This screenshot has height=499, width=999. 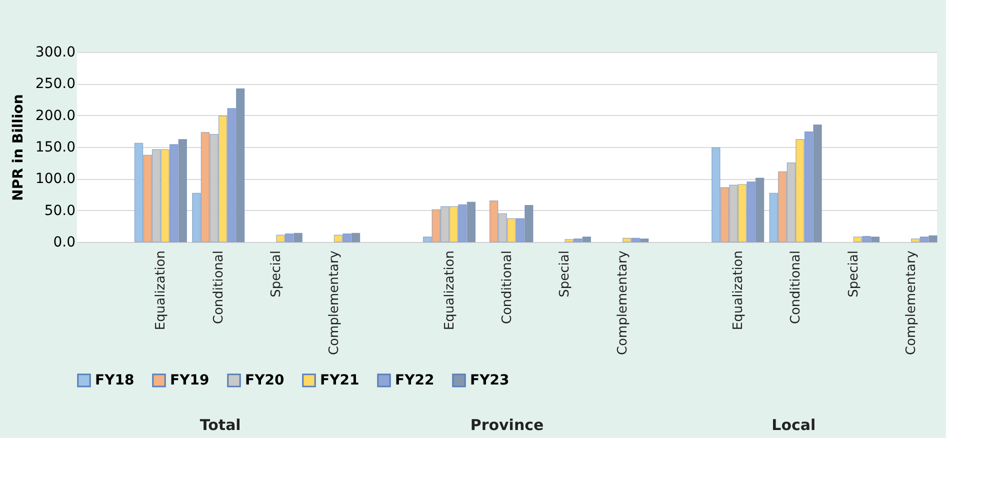 I want to click on legend-label: FY21, so click(x=340, y=380).